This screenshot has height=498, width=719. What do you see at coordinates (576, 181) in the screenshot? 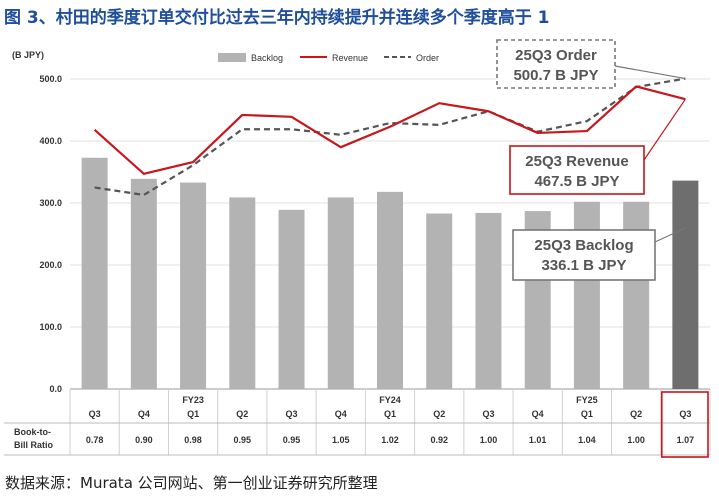
I see `callout-text-revenue: 467.5 B JPY` at bounding box center [576, 181].